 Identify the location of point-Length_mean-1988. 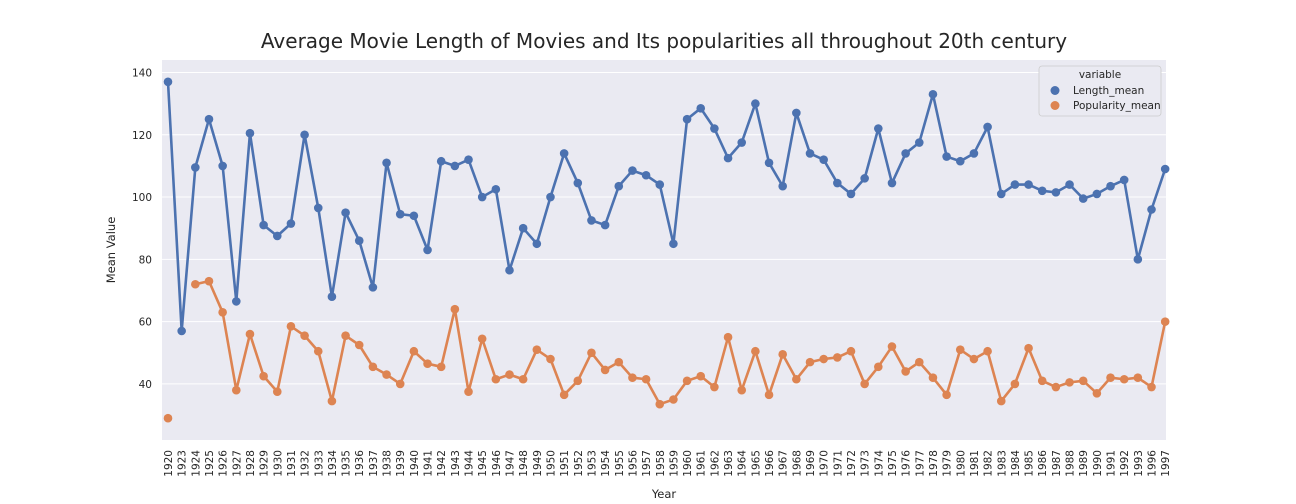
(1069, 184).